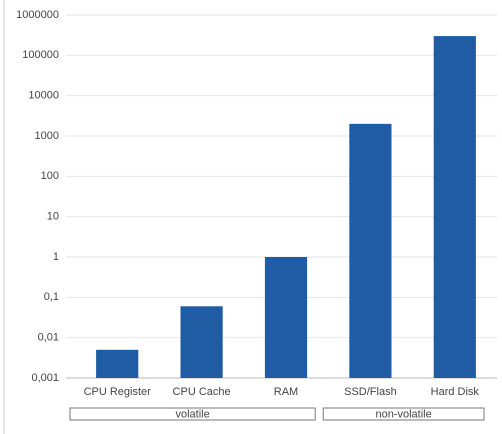 The height and width of the screenshot is (434, 502). Describe the element at coordinates (202, 392) in the screenshot. I see `x-tick-label: CPU Cache` at that location.